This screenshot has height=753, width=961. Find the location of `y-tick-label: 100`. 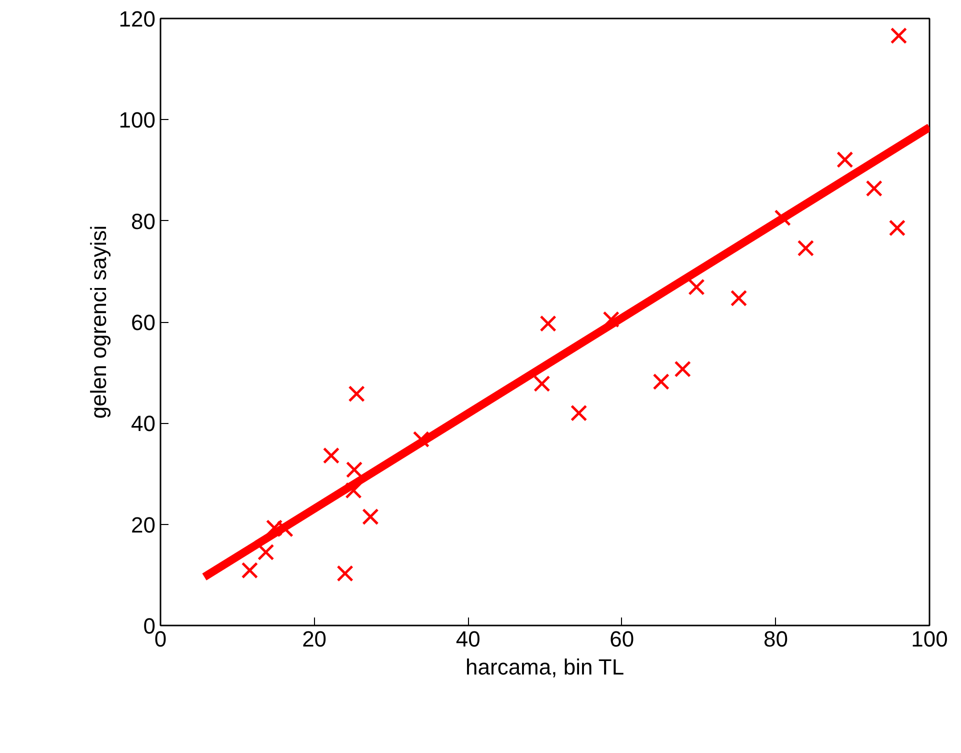

y-tick-label: 100 is located at coordinates (137, 120).